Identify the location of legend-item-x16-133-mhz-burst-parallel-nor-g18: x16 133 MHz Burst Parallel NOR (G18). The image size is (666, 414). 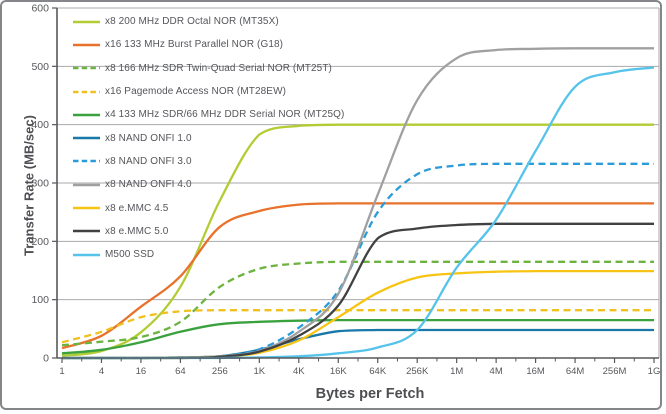
(208, 44).